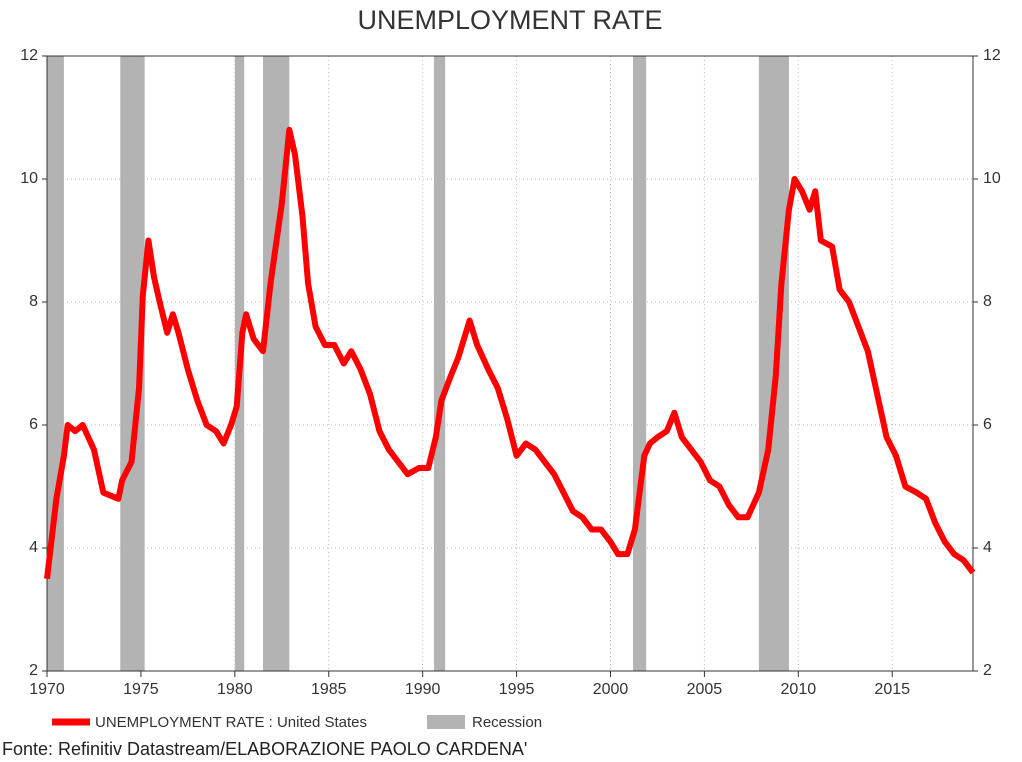 This screenshot has width=1022, height=762. I want to click on y2-tick-label: 8, so click(987, 301).